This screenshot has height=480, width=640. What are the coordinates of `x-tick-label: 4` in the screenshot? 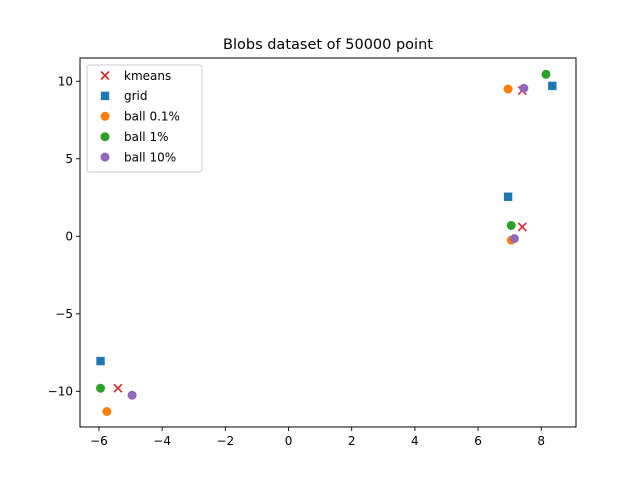 It's located at (415, 441).